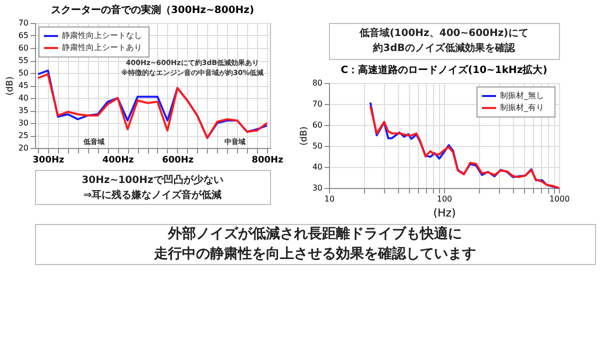 The height and width of the screenshot is (337, 600). Describe the element at coordinates (48, 161) in the screenshot. I see `x-tick-label: 300Hz` at that location.